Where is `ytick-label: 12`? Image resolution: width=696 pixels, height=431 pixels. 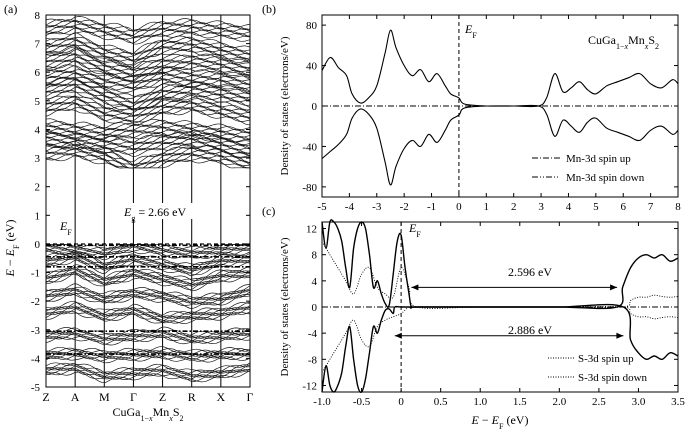 ytick-label: 12 is located at coordinates (311, 230).